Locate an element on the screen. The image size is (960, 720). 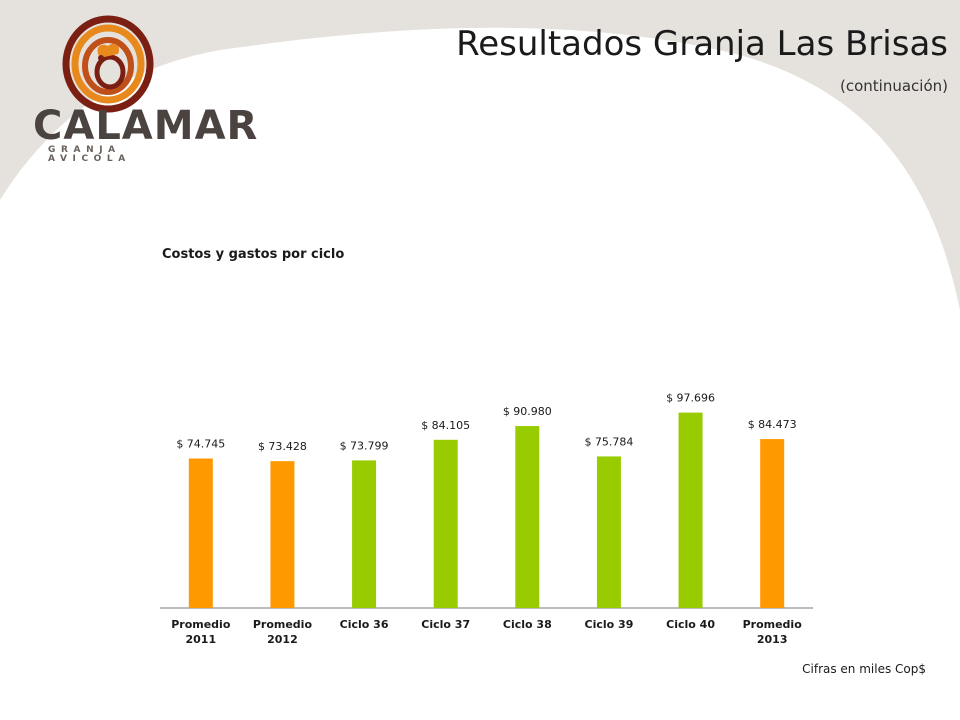
calamar-logo: CALAMAR GRANJA AVICOLA is located at coordinates (142, 89).